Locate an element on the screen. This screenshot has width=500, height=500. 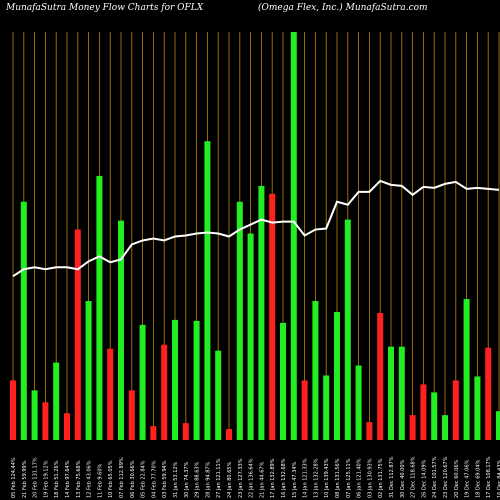
x-tick-label: 16 Dec 84.43% is located at coordinates (498, 478).